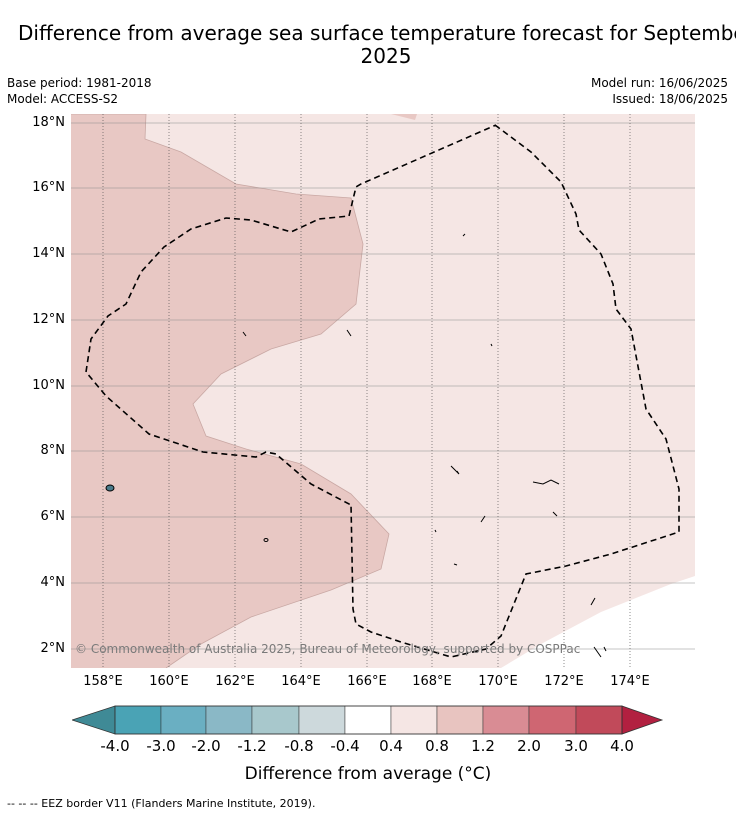  What do you see at coordinates (659, 91) in the screenshot?
I see `meta-right: Model run: 16/06/2025 Issued: 18/06/2025` at bounding box center [659, 91].